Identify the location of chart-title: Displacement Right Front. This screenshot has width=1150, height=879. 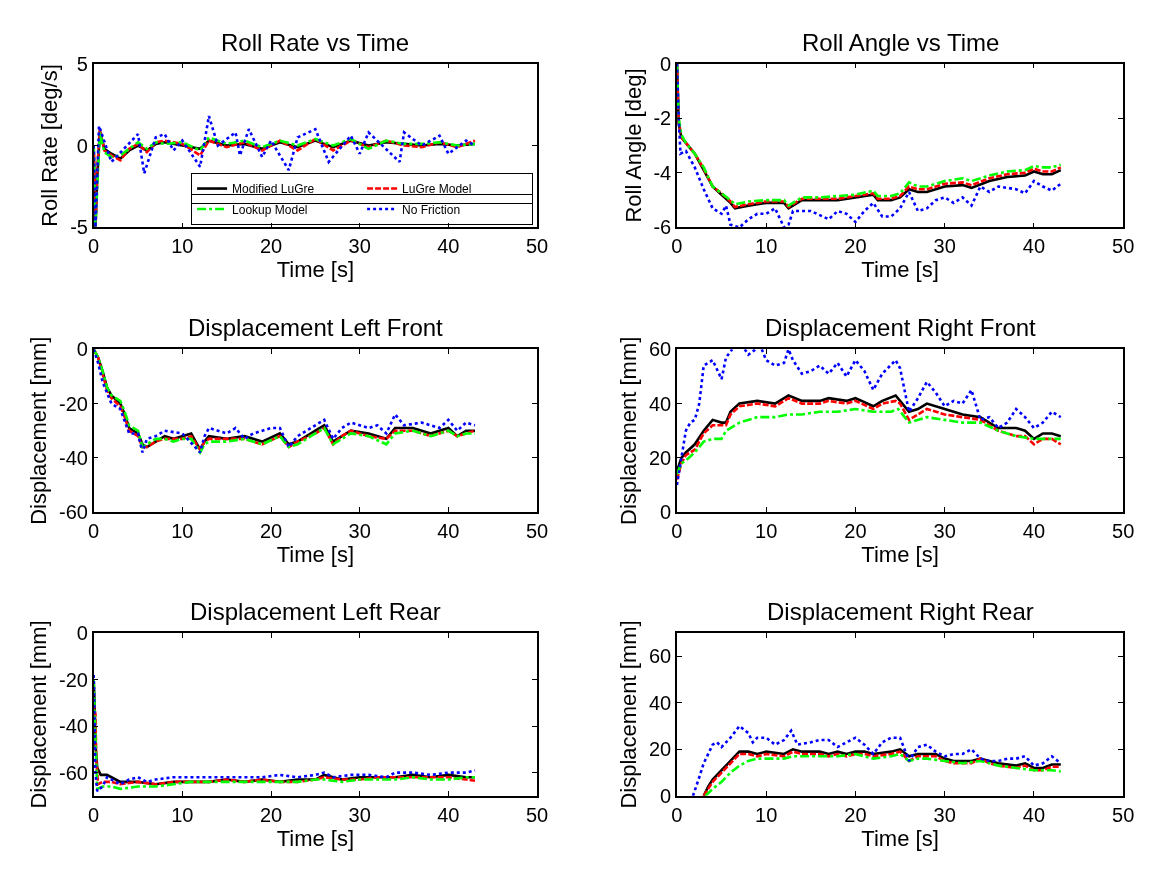
(901, 327).